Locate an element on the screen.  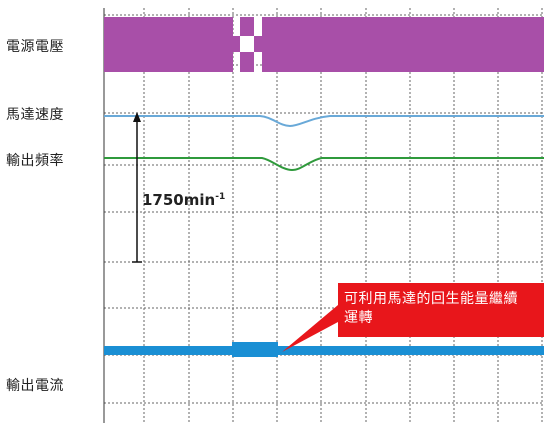
callout-text: 可利用馬達的回生能量繼續 運轉 is located at coordinates (444, 309).